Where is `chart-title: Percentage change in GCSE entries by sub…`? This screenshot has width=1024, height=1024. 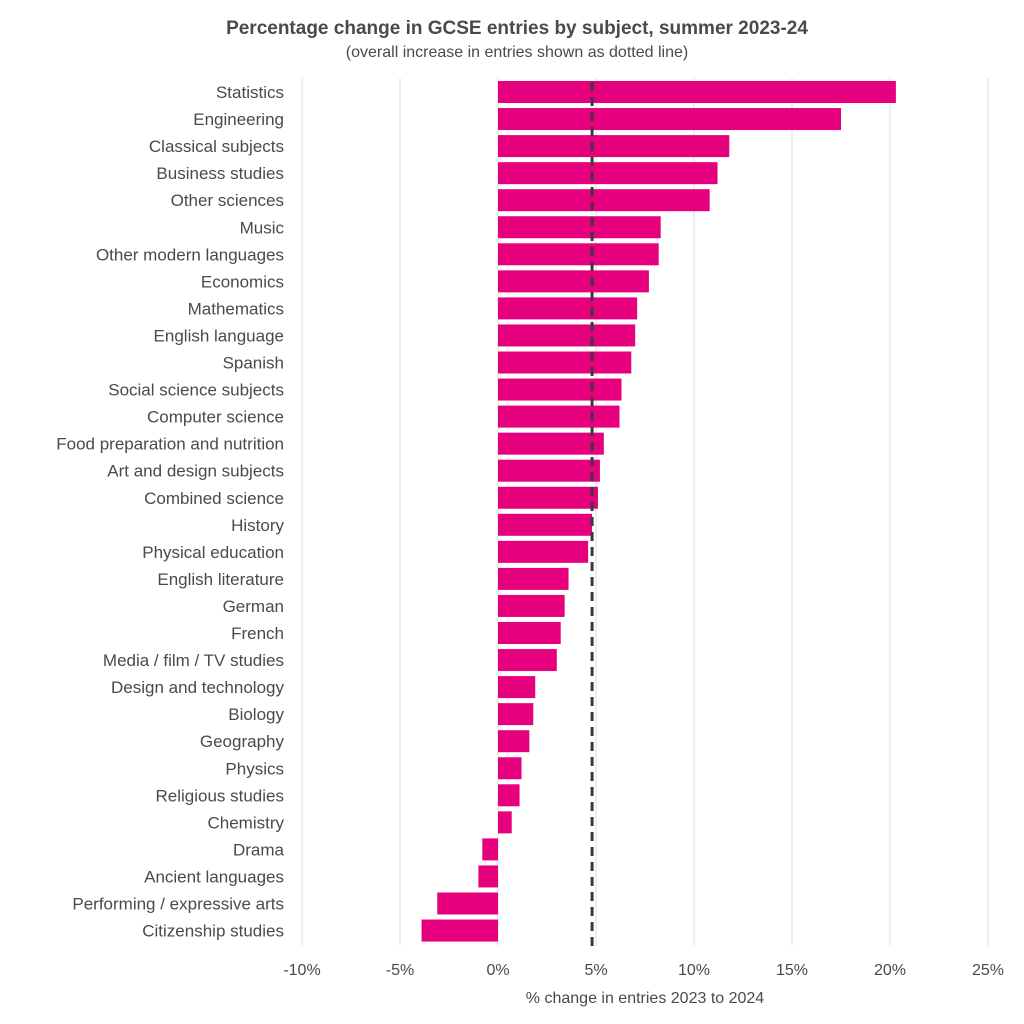 chart-title: Percentage change in GCSE entries by sub… is located at coordinates (517, 28).